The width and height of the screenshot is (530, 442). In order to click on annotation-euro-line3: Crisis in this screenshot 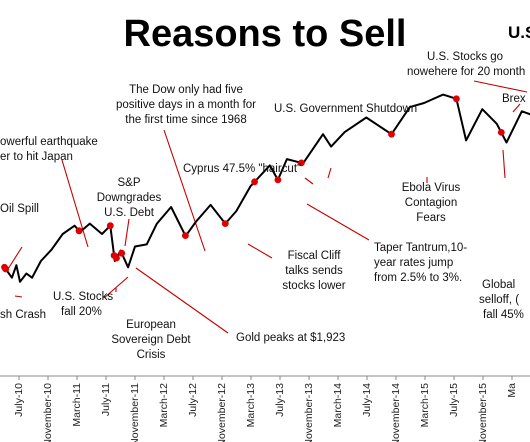, I will do `click(151, 355)`.